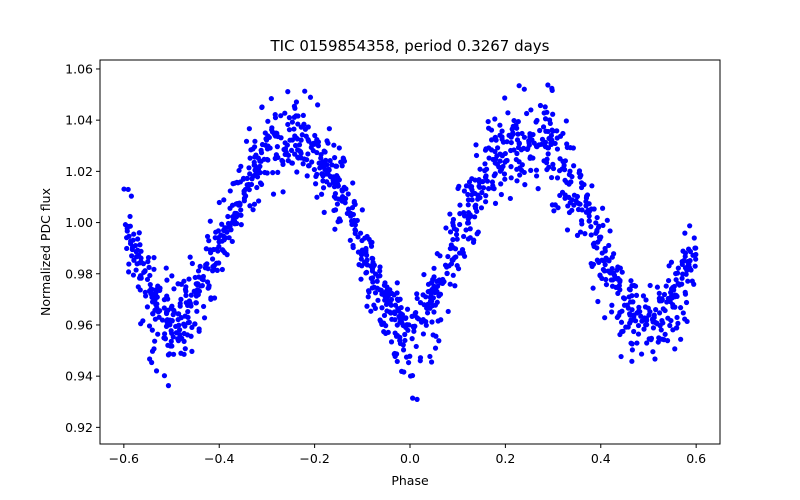  What do you see at coordinates (45, 252) in the screenshot?
I see `y-axis-label: Normalized PDC flux` at bounding box center [45, 252].